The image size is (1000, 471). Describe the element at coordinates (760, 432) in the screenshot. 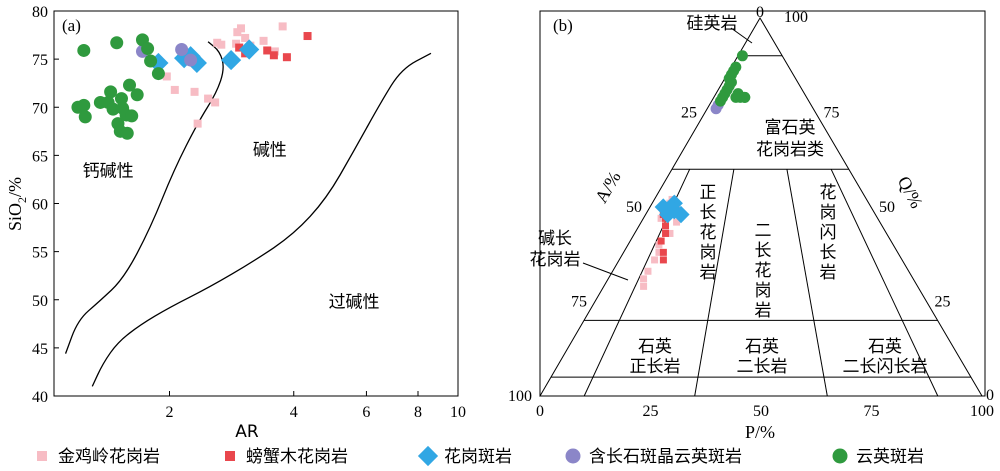

I see `p-axis-label: P/%` at that location.